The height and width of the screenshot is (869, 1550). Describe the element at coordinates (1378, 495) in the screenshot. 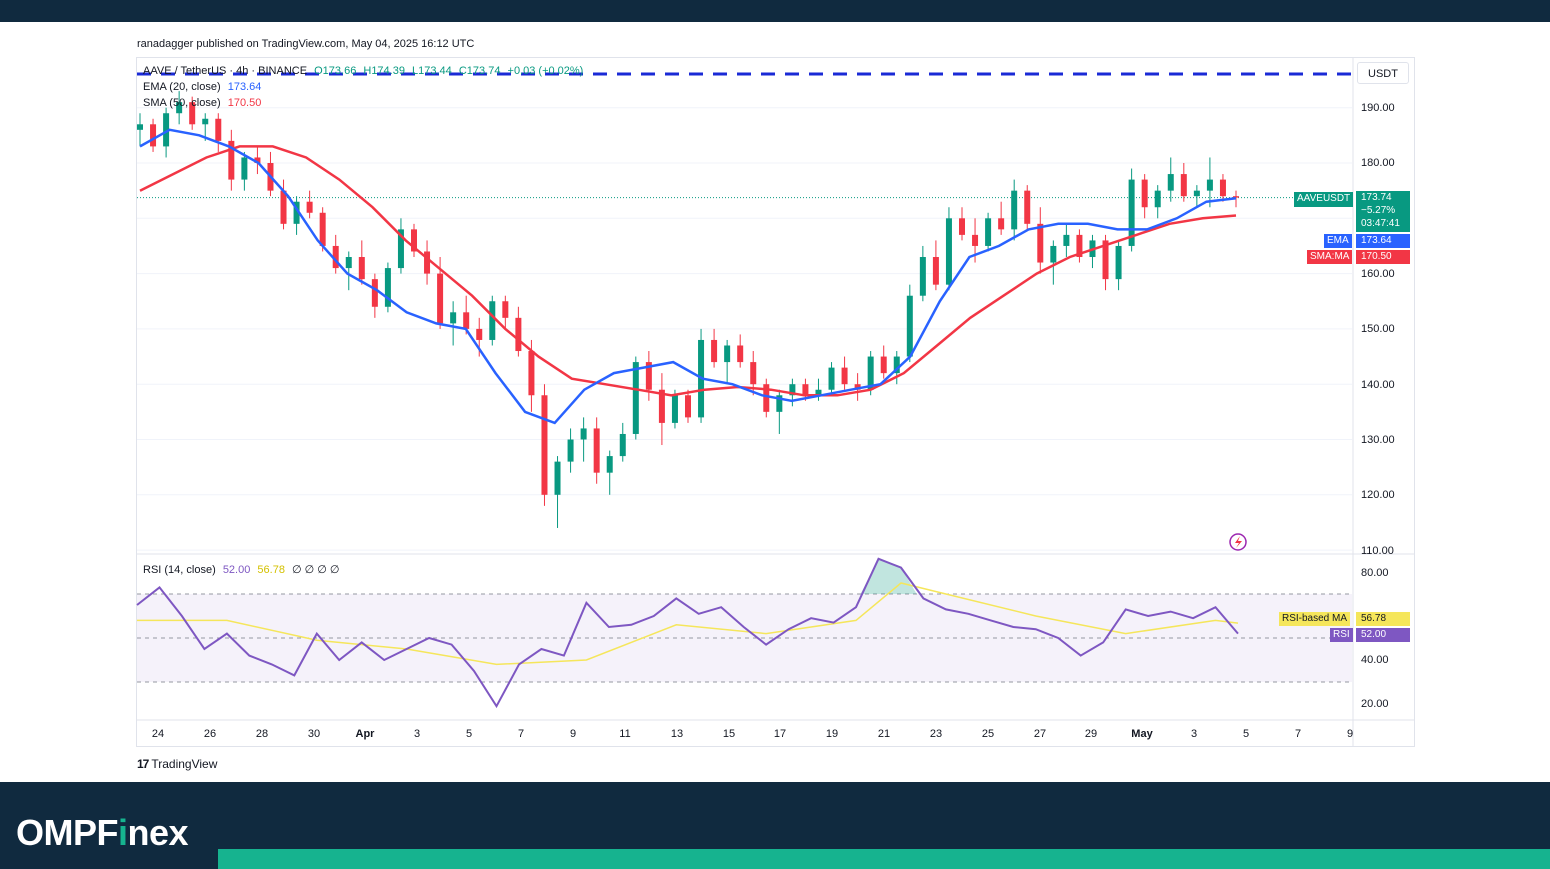

I see `price-tick: 120.00` at that location.